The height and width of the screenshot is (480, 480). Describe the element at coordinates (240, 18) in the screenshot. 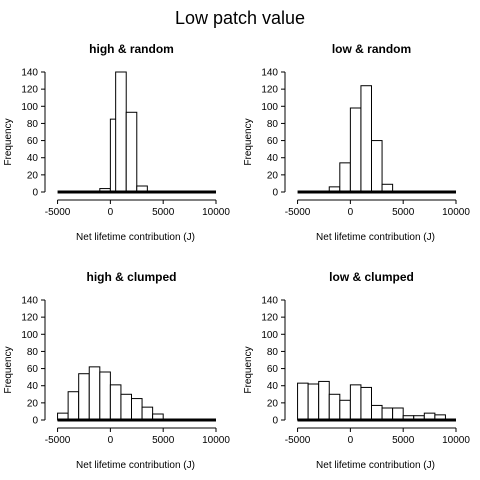

I see `figure-title: Low patch value` at that location.